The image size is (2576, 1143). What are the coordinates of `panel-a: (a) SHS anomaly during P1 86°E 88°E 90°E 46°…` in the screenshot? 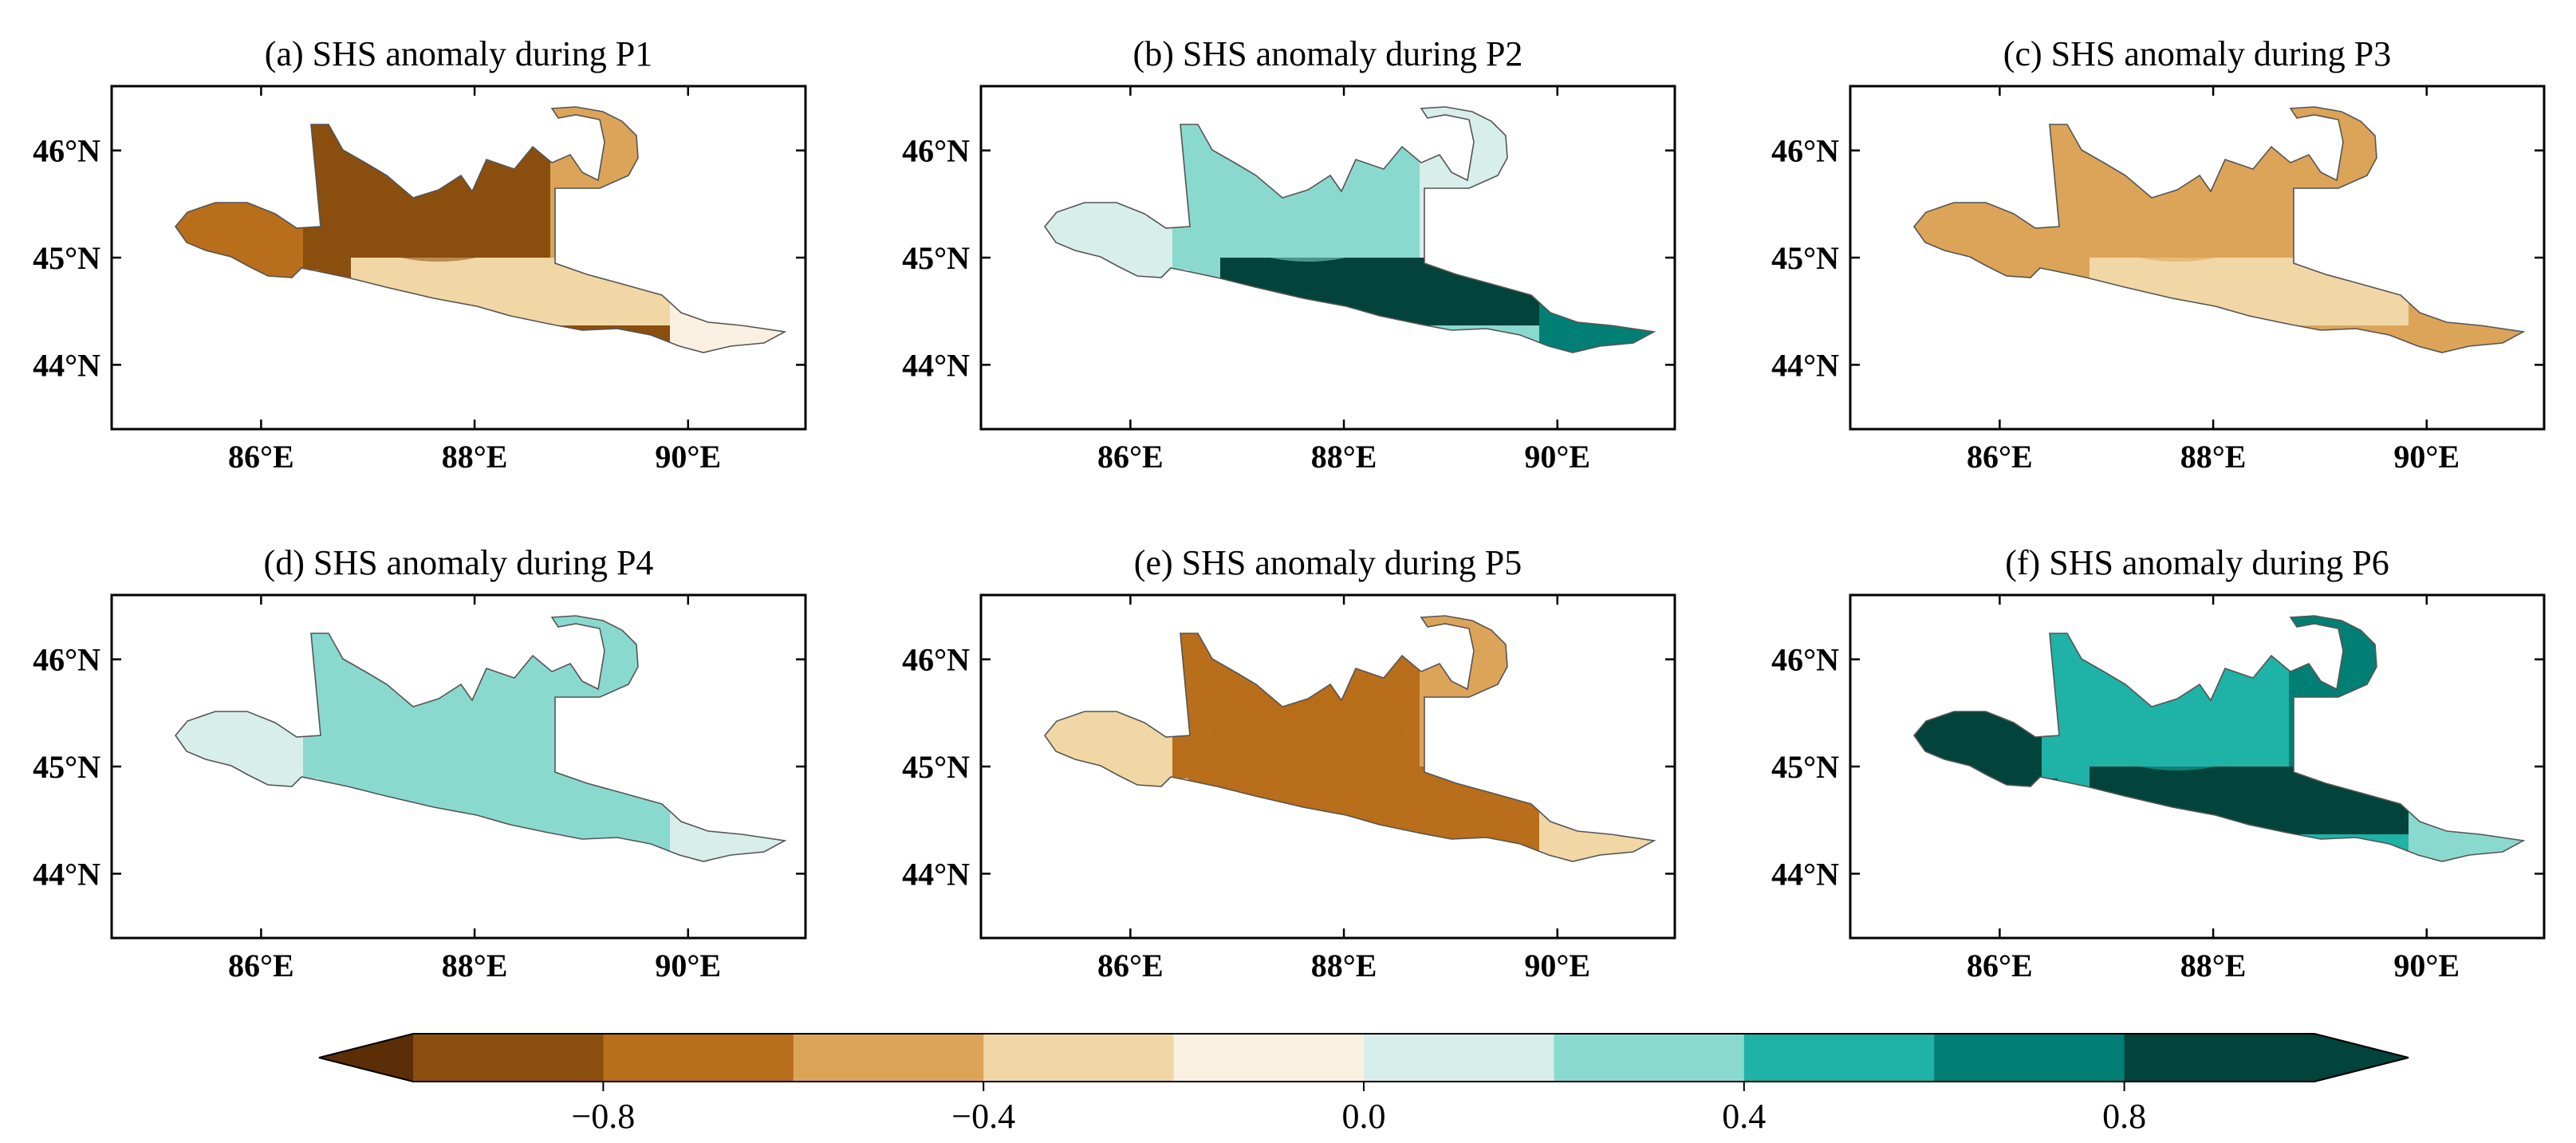 It's located at (420, 254).